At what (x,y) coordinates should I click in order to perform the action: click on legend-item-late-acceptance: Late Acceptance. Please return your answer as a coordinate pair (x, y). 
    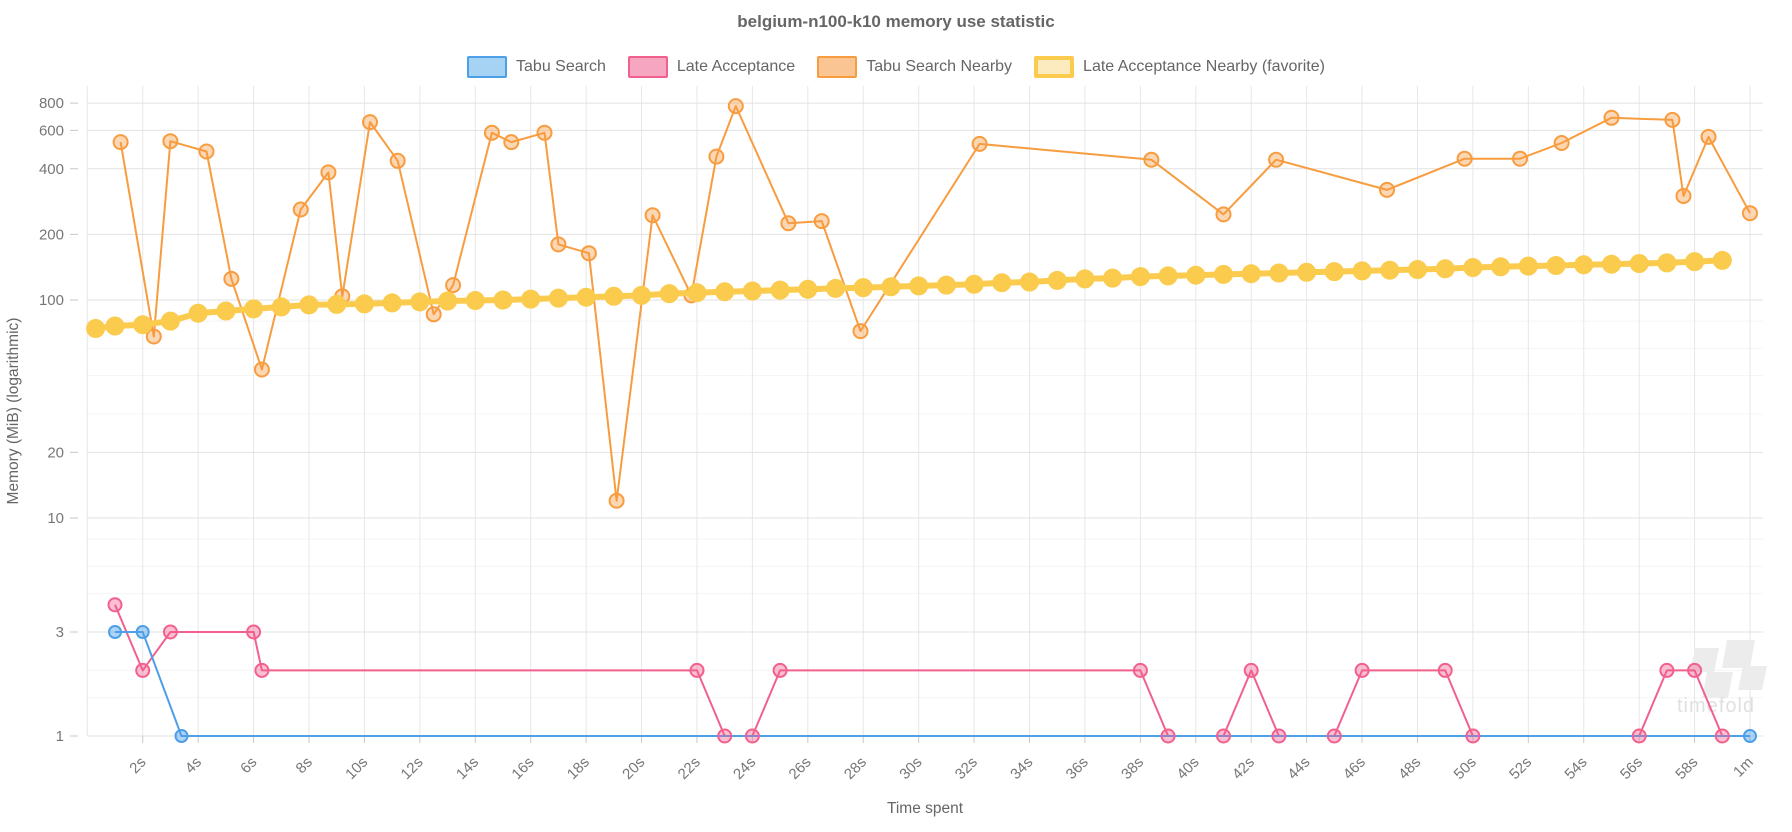
    Looking at the image, I should click on (711, 67).